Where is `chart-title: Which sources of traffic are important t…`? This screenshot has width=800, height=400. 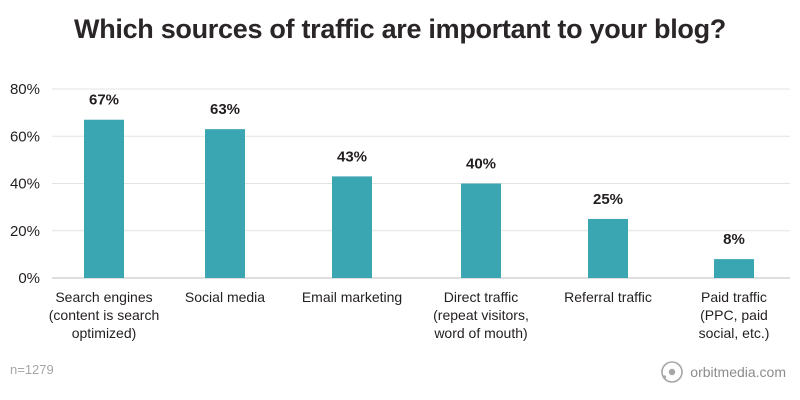
chart-title: Which sources of traffic are important t… is located at coordinates (400, 29).